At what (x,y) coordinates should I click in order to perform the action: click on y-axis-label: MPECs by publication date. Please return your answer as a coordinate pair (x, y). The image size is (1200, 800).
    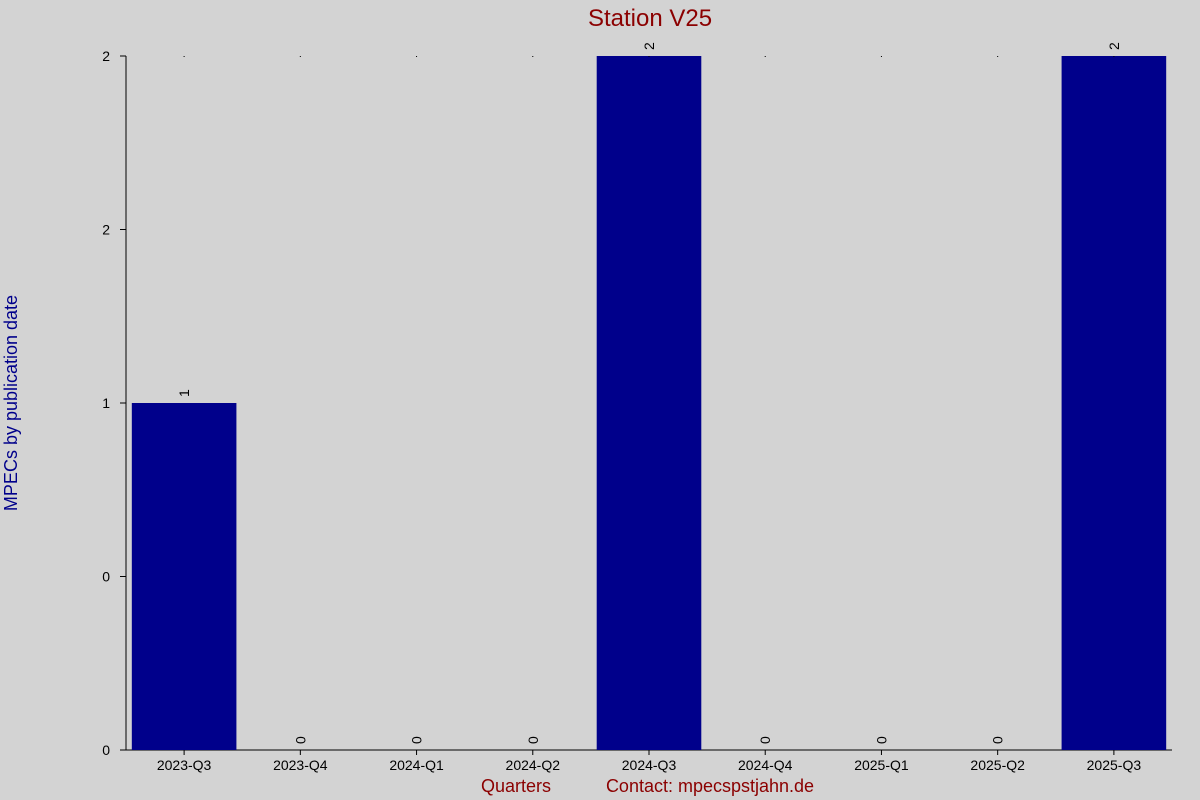
    Looking at the image, I should click on (11, 403).